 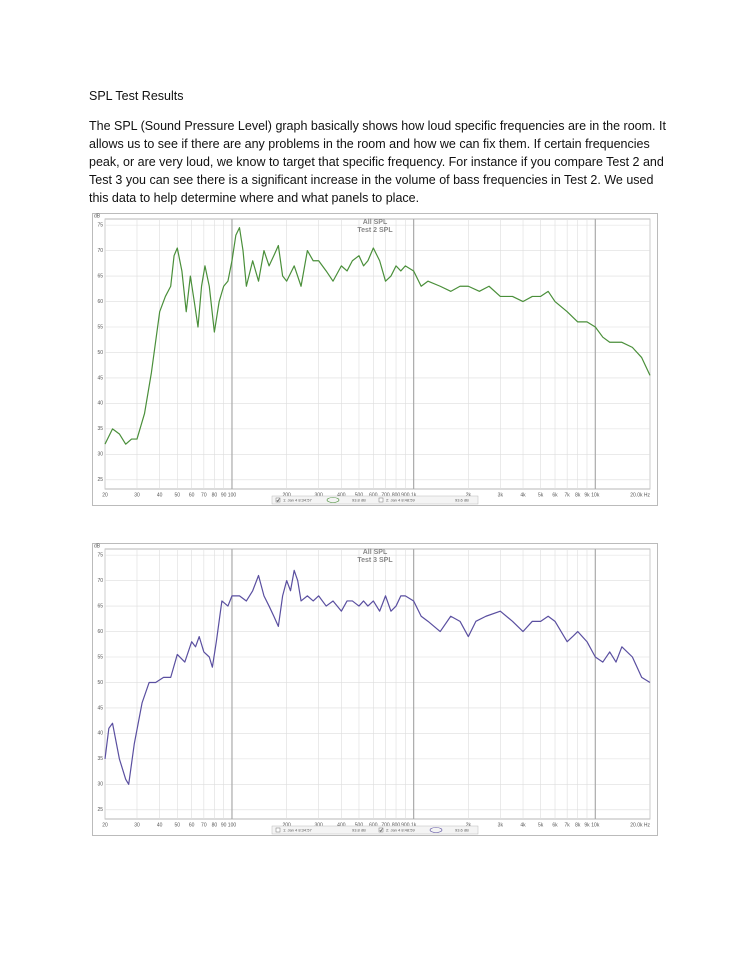 What do you see at coordinates (375, 230) in the screenshot?
I see `chart-subtitle: Test 2 SPL` at bounding box center [375, 230].